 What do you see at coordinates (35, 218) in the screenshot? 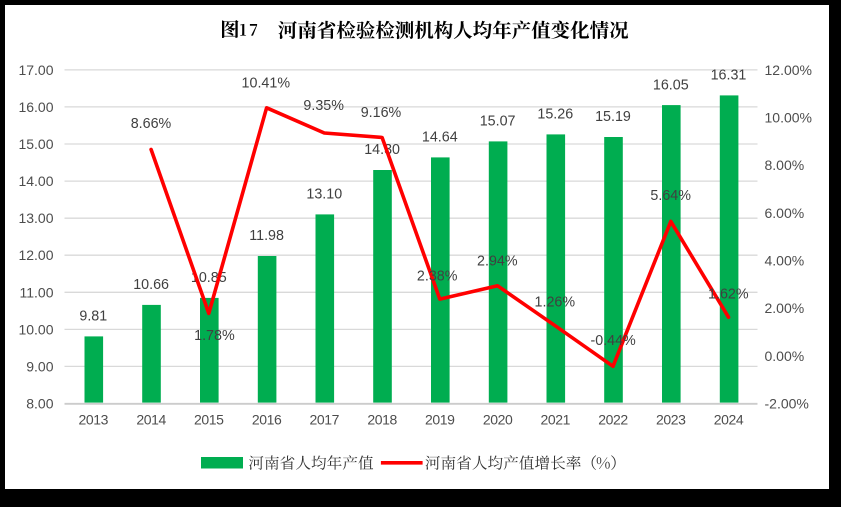
I see `svg-text: 13.00` at bounding box center [35, 218].